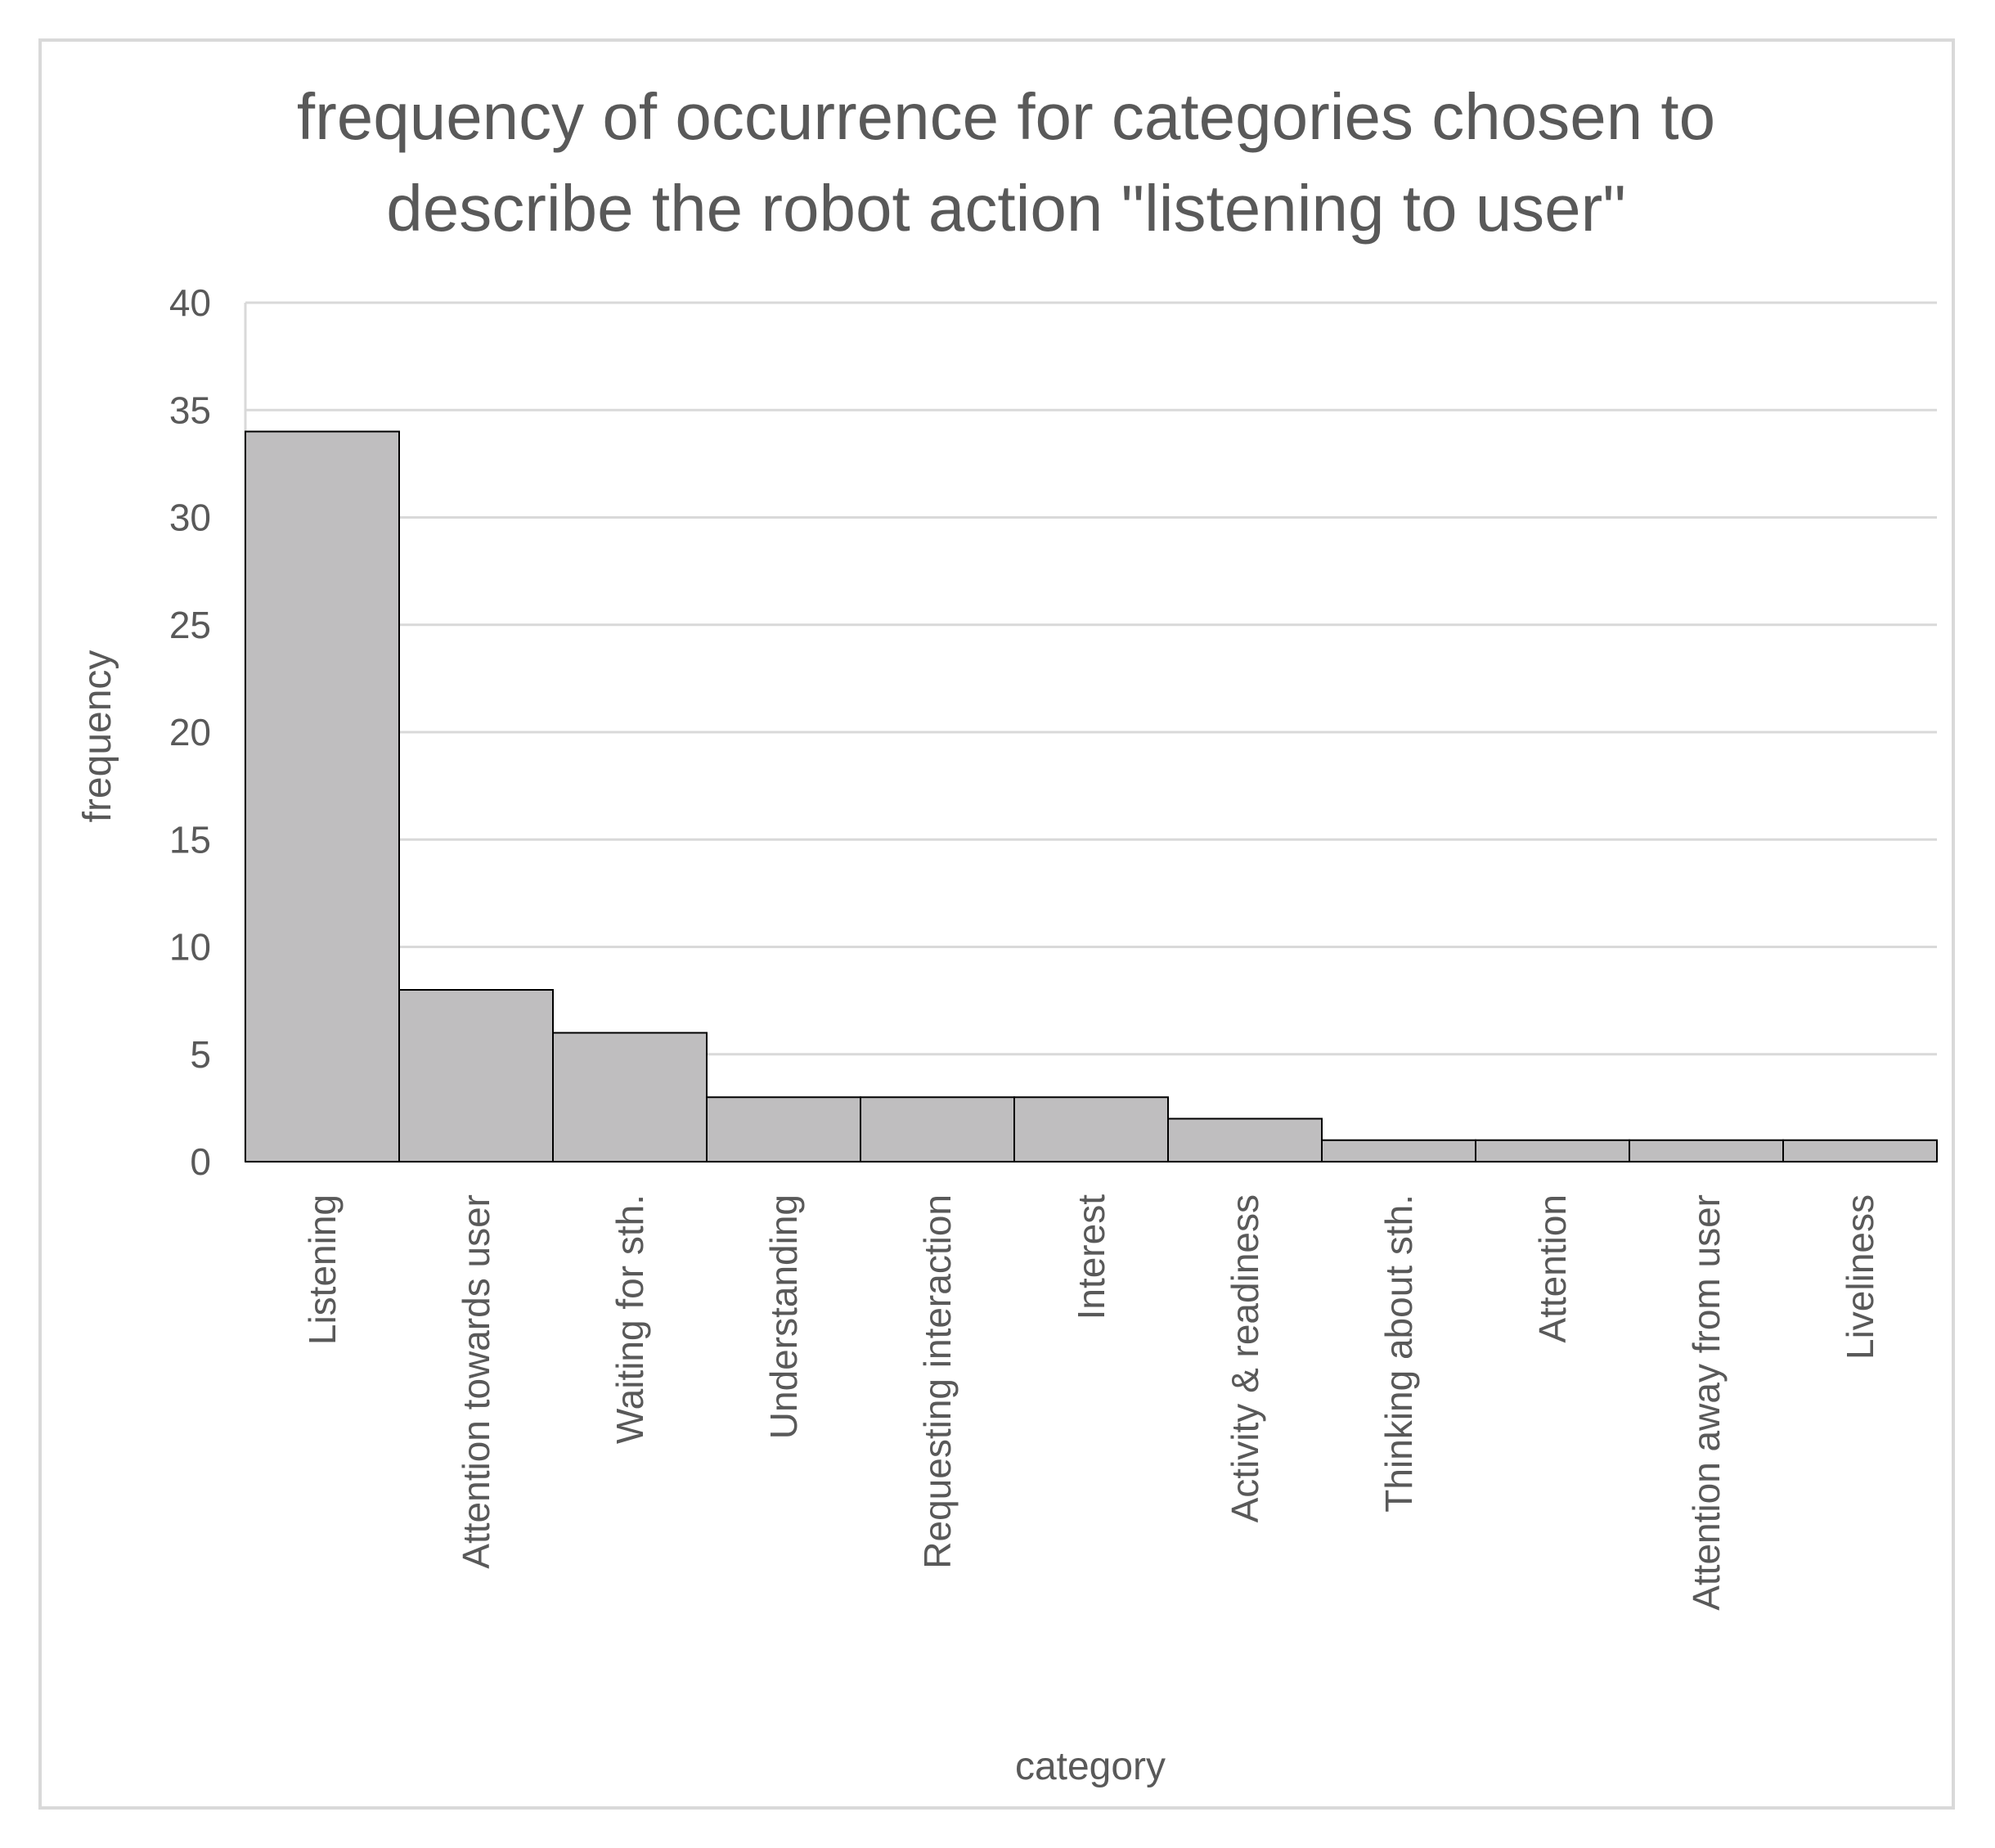 Image resolution: width=1995 pixels, height=1848 pixels. What do you see at coordinates (322, 1269) in the screenshot?
I see `x-category-label: Listening` at bounding box center [322, 1269].